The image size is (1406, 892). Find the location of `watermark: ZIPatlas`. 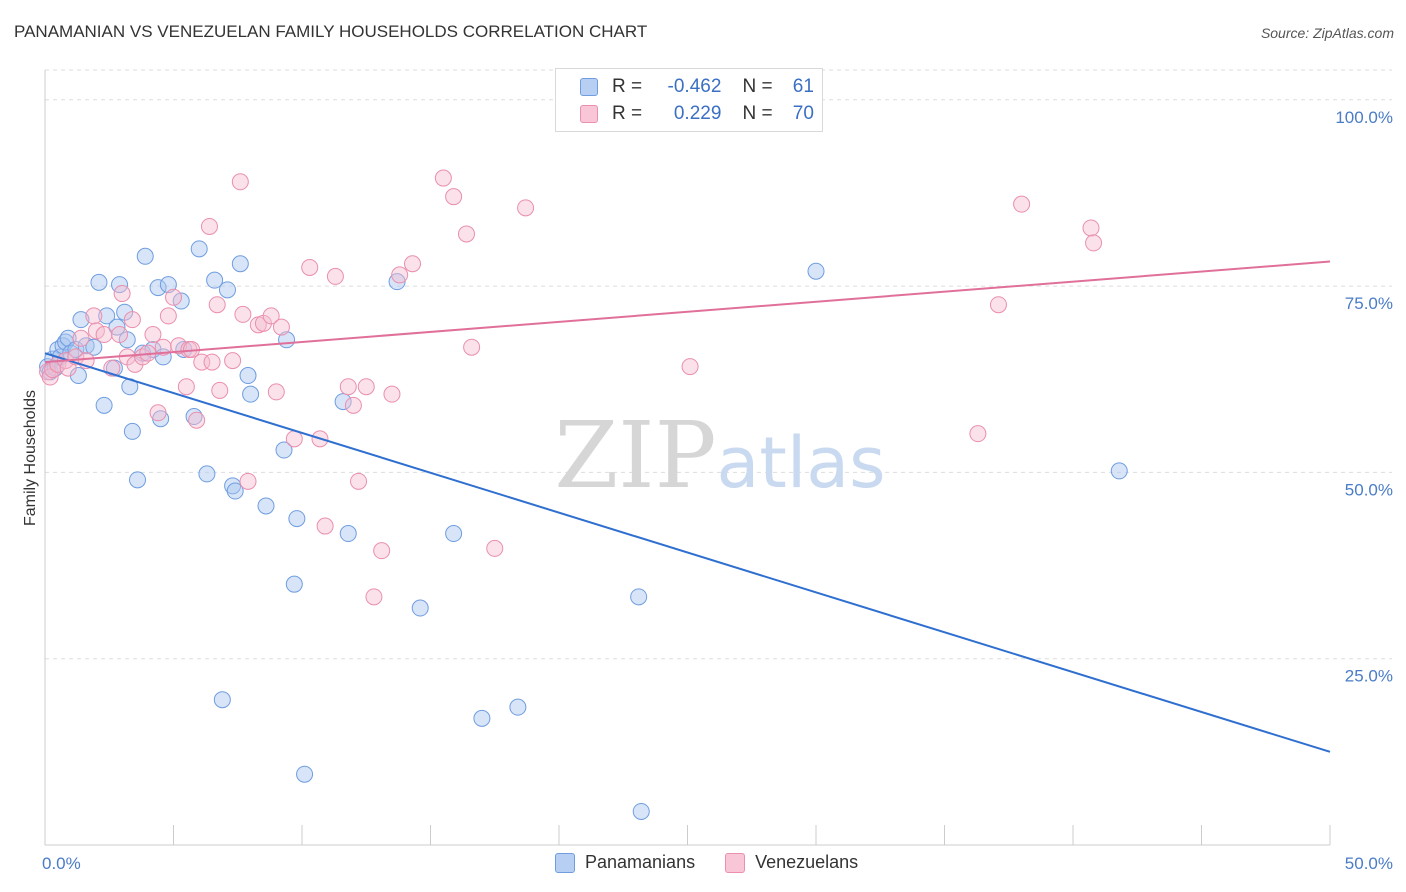

watermark: ZIPatlas is located at coordinates (719, 455).